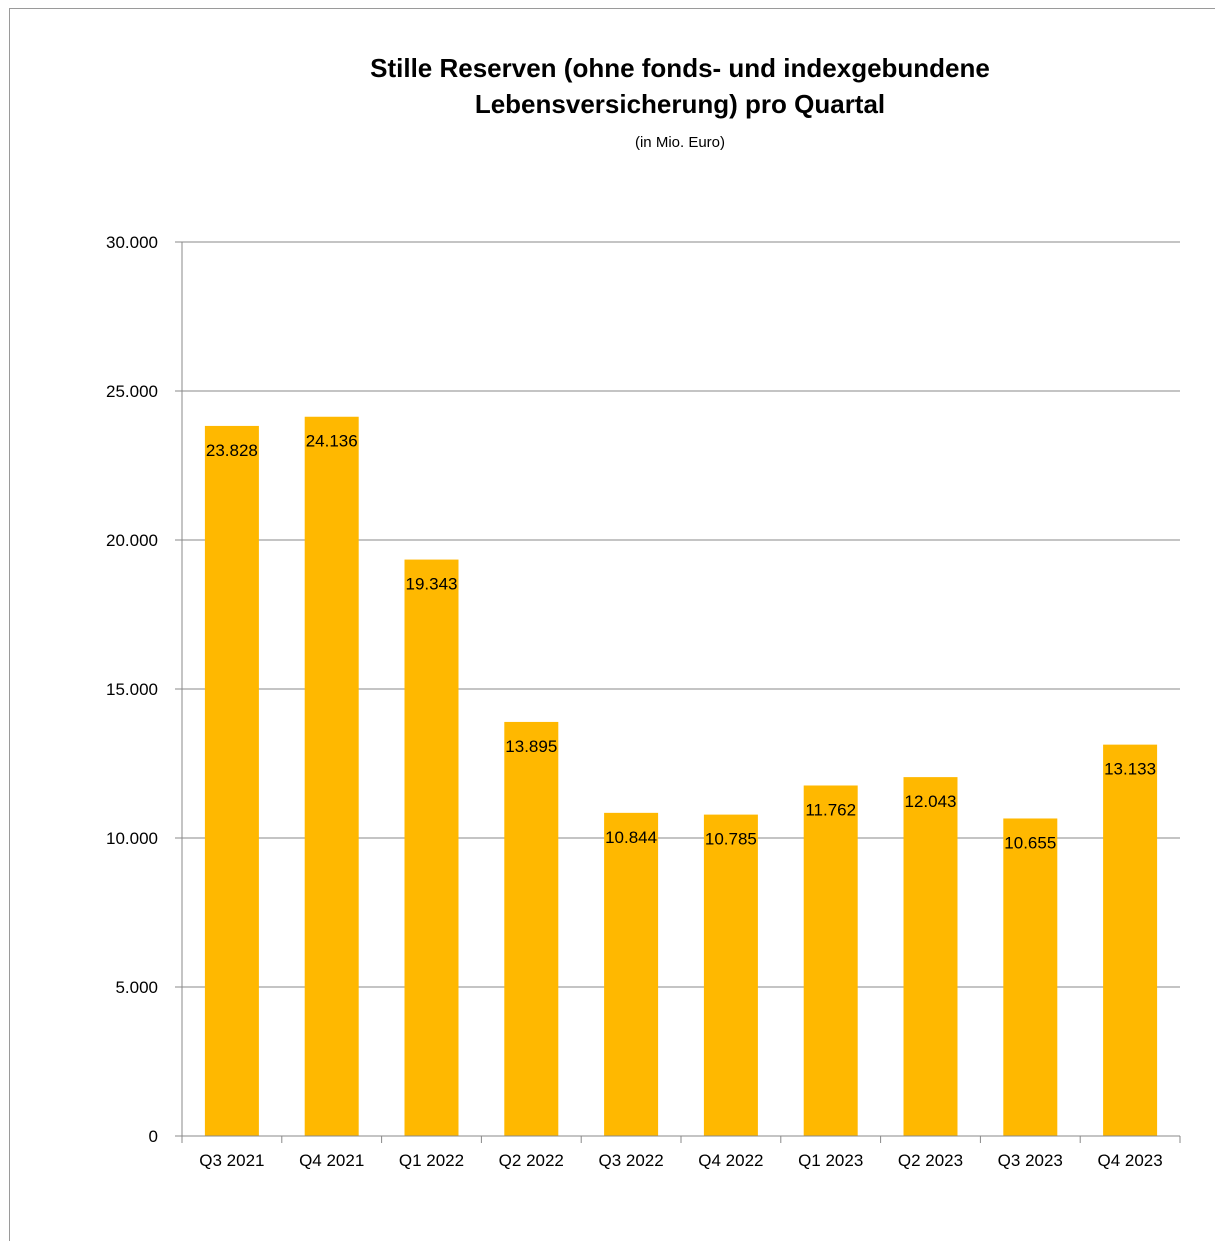  I want to click on bar-q4-2022, so click(730, 975).